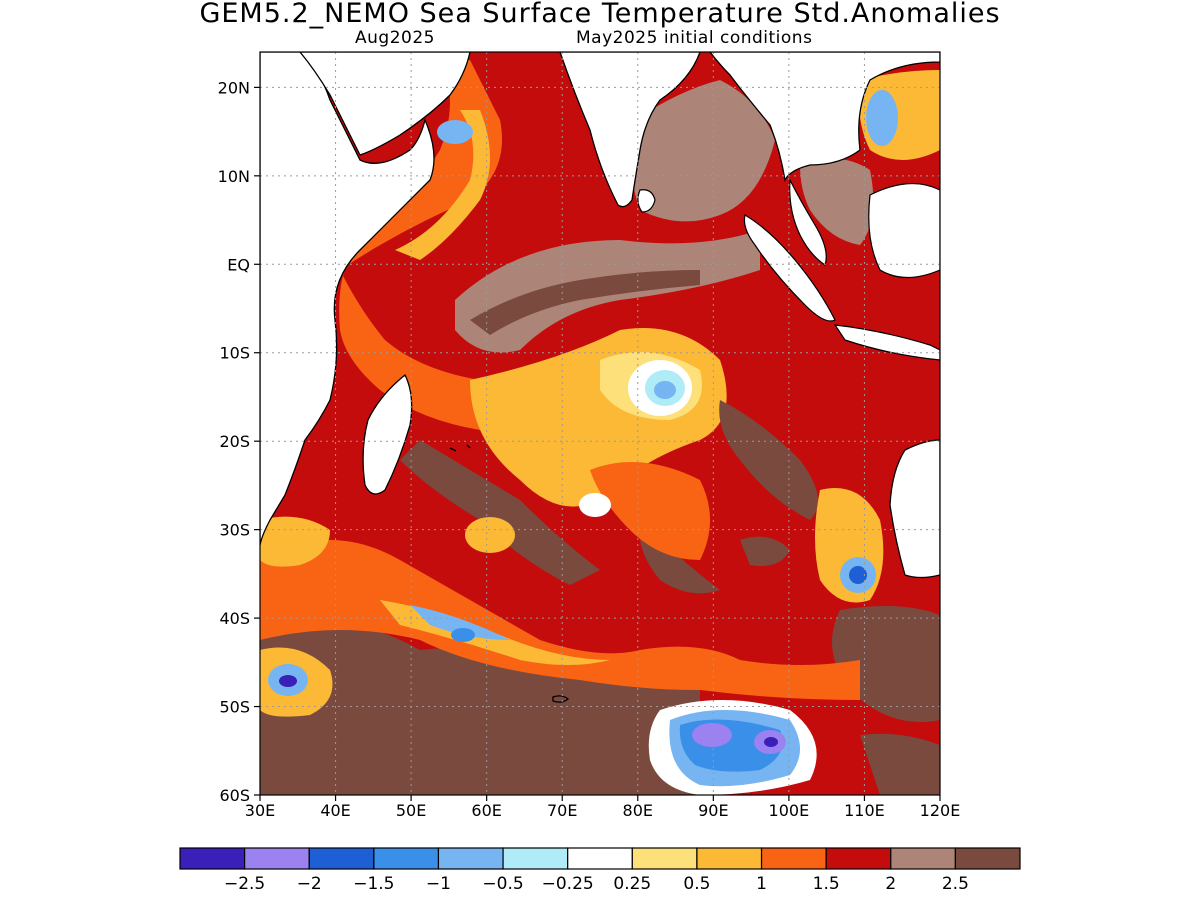 This screenshot has width=1200, height=900. What do you see at coordinates (335, 810) in the screenshot?
I see `lon-tick-label: 40E` at bounding box center [335, 810].